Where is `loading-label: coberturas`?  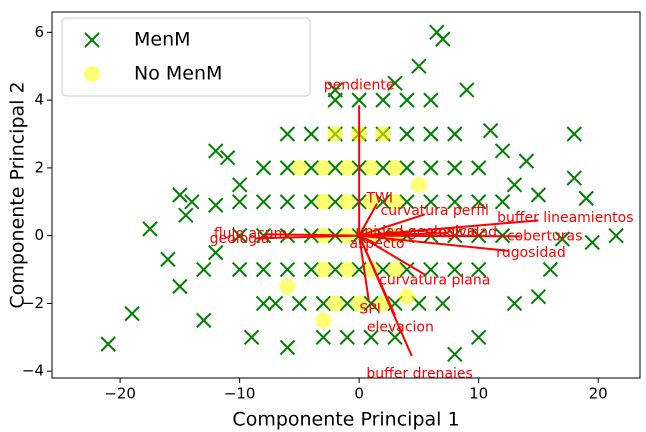 loading-label: coberturas is located at coordinates (545, 236).